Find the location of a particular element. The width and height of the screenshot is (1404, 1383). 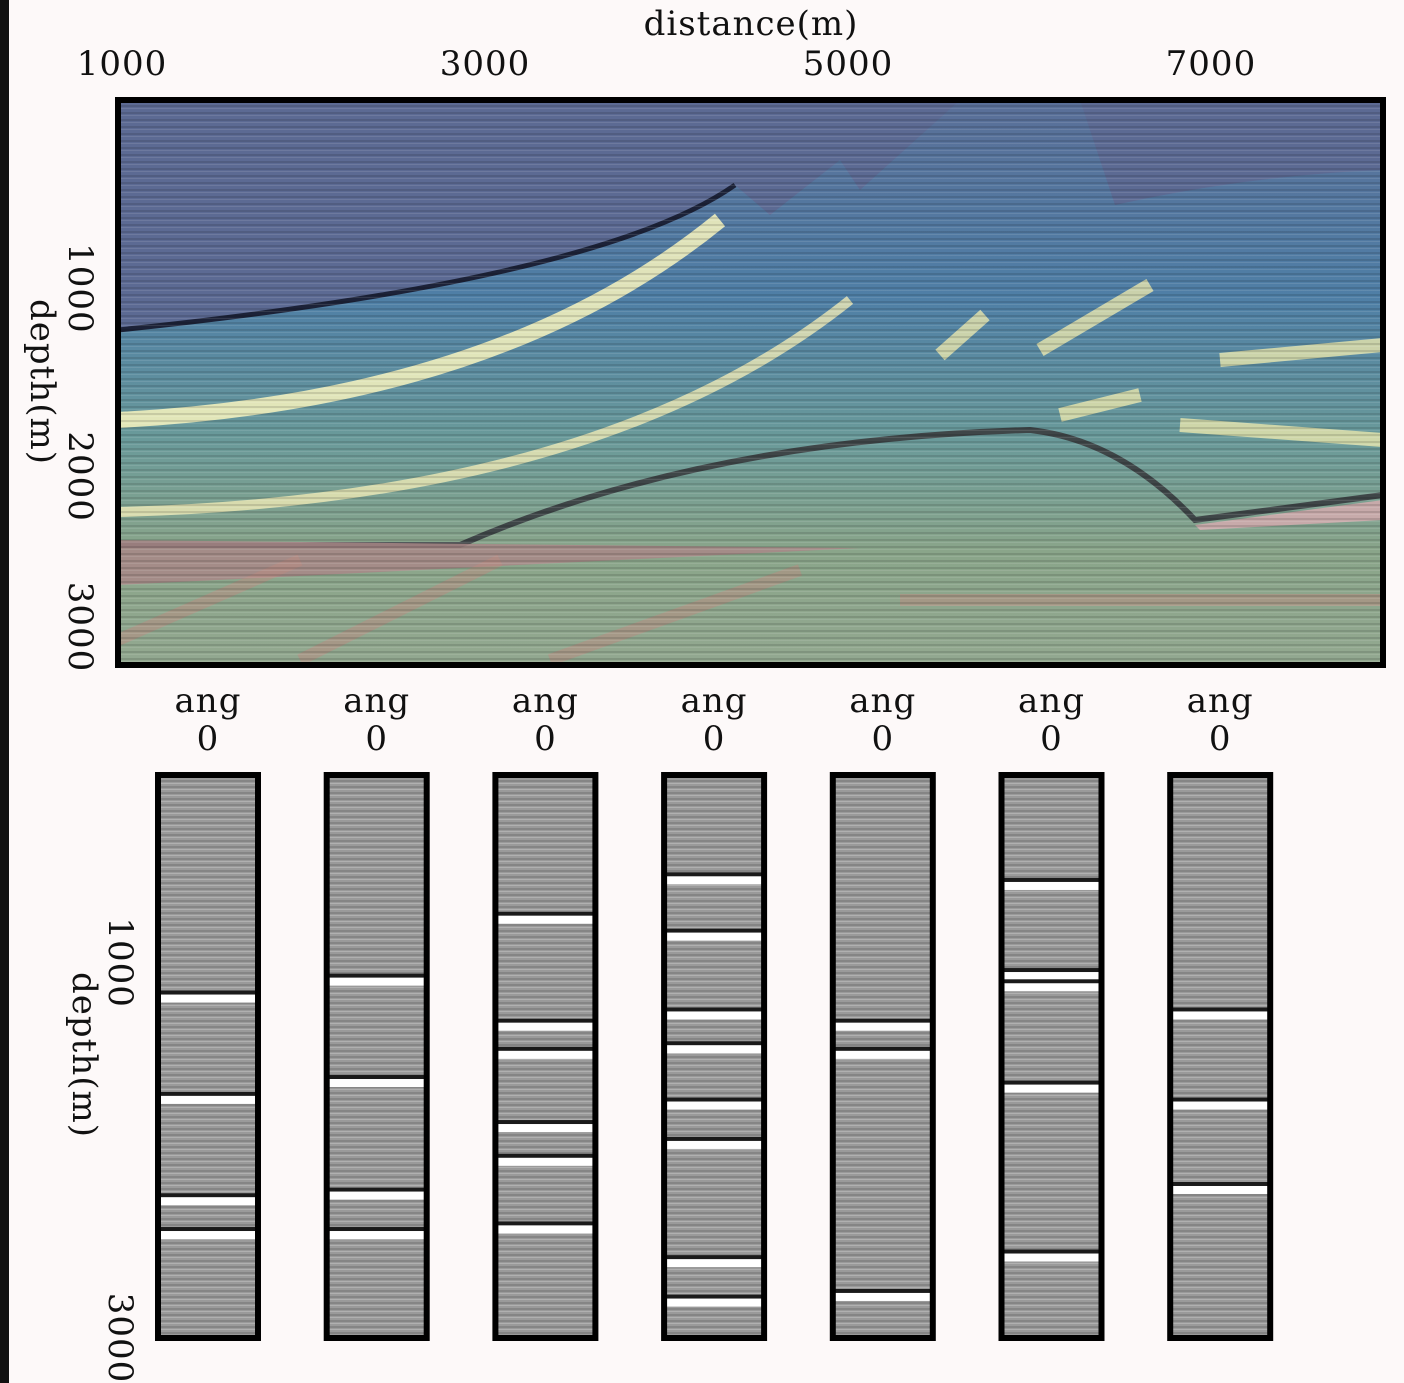

x-axis-label: distance(m) is located at coordinates (751, 24).